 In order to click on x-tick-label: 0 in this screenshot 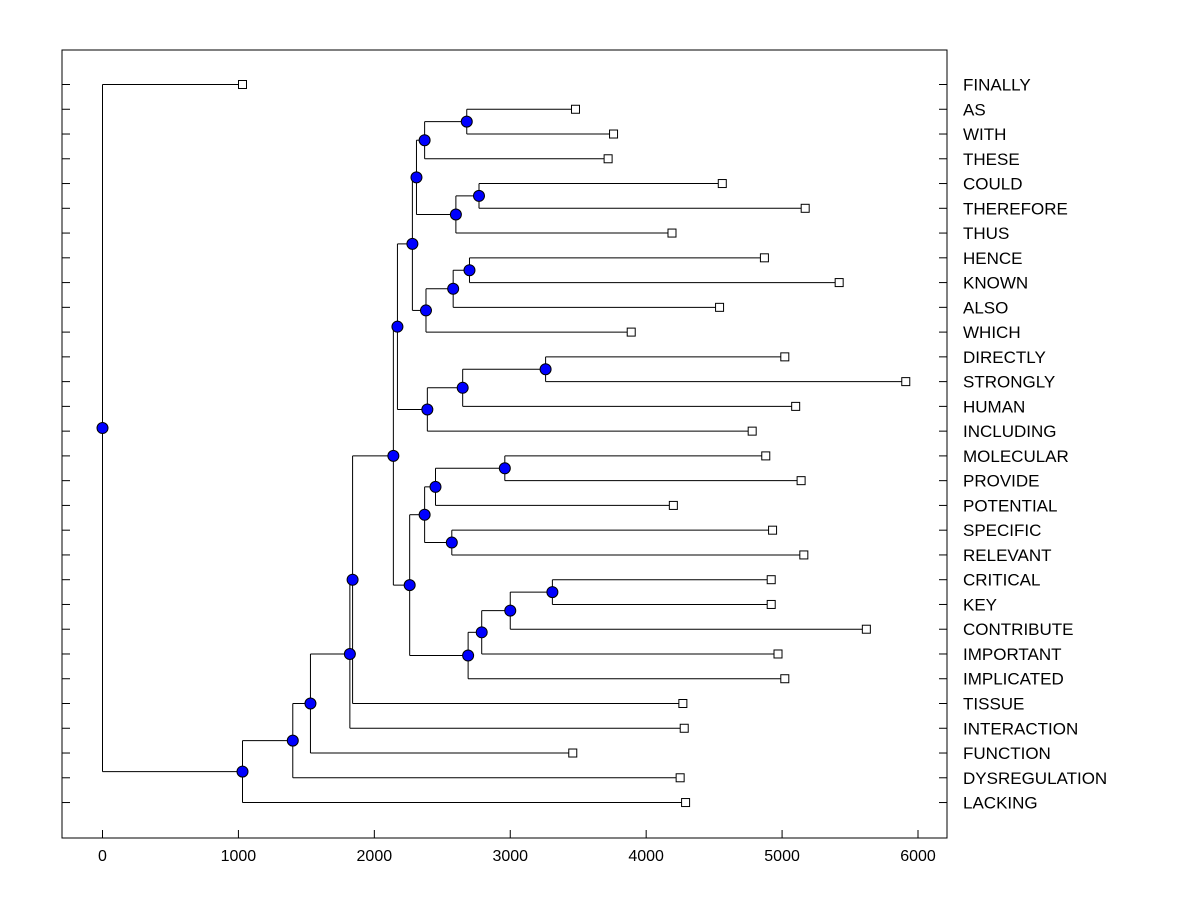, I will do `click(102, 856)`.